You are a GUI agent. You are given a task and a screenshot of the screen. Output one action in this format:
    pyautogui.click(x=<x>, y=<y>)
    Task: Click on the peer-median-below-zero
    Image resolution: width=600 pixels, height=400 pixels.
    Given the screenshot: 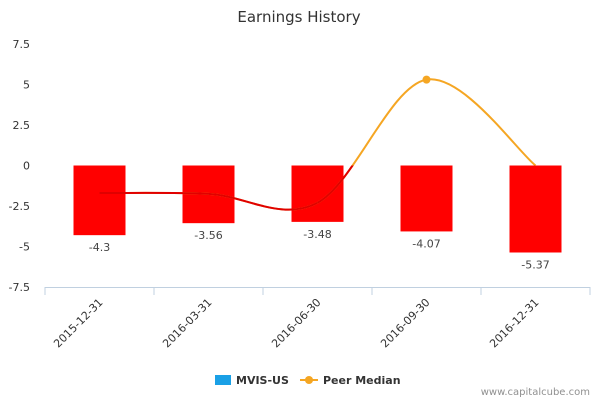 What is the action you would take?
    pyautogui.click(x=317, y=188)
    